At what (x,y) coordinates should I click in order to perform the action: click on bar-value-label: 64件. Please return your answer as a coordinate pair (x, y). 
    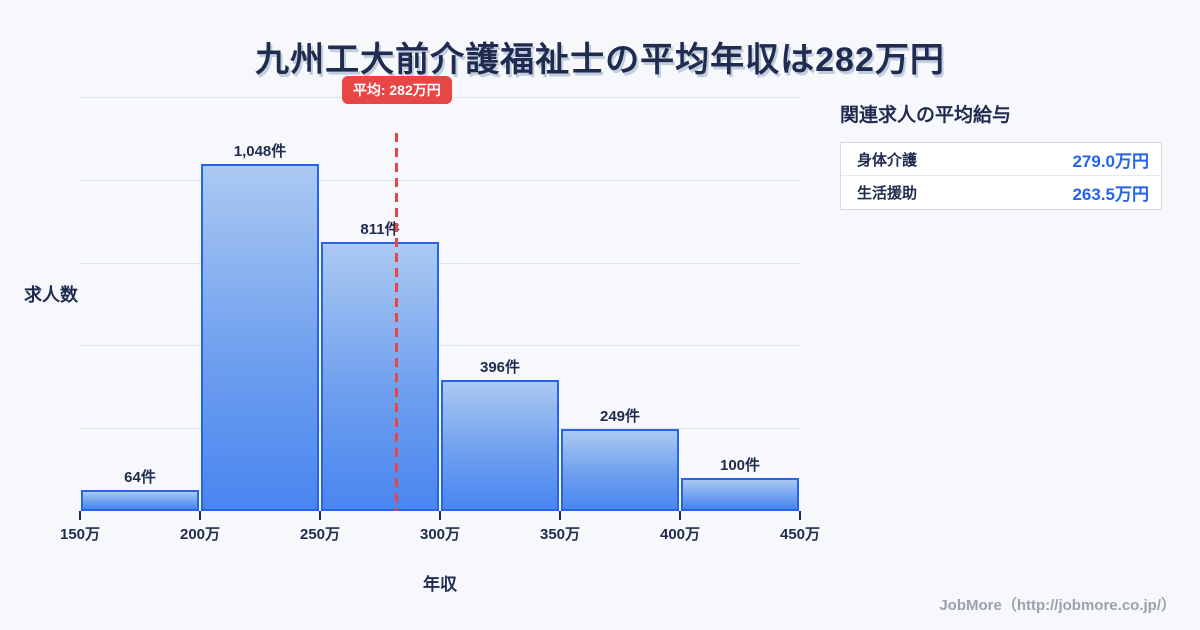
    Looking at the image, I should click on (140, 477).